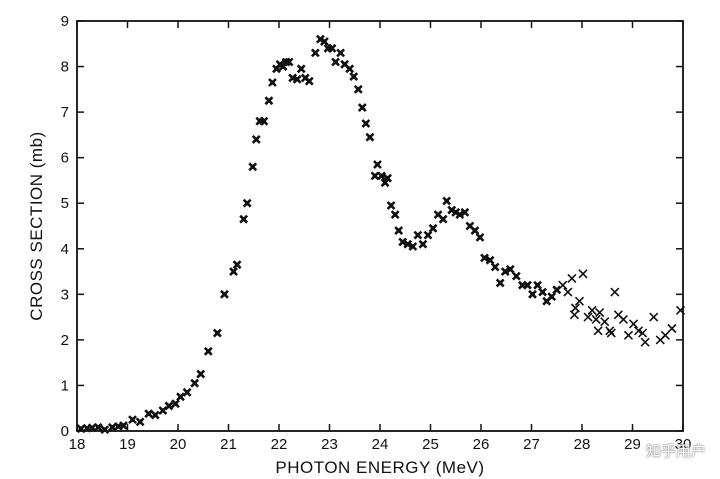  Describe the element at coordinates (379, 467) in the screenshot. I see `x-axis-label: PHOTON ENERGY (MeV)` at that location.